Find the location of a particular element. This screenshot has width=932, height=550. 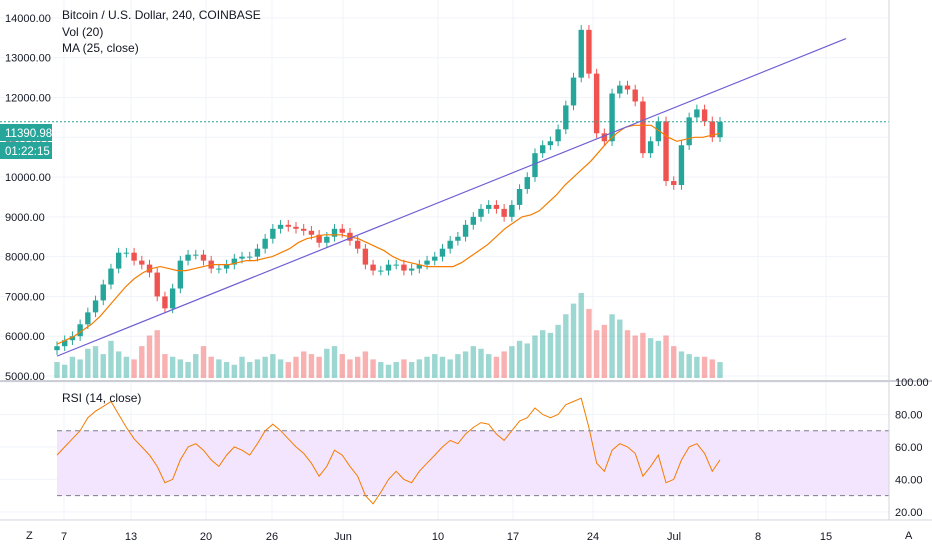

last-price-tag: 11390.98 01:22:15 is located at coordinates (26, 141).